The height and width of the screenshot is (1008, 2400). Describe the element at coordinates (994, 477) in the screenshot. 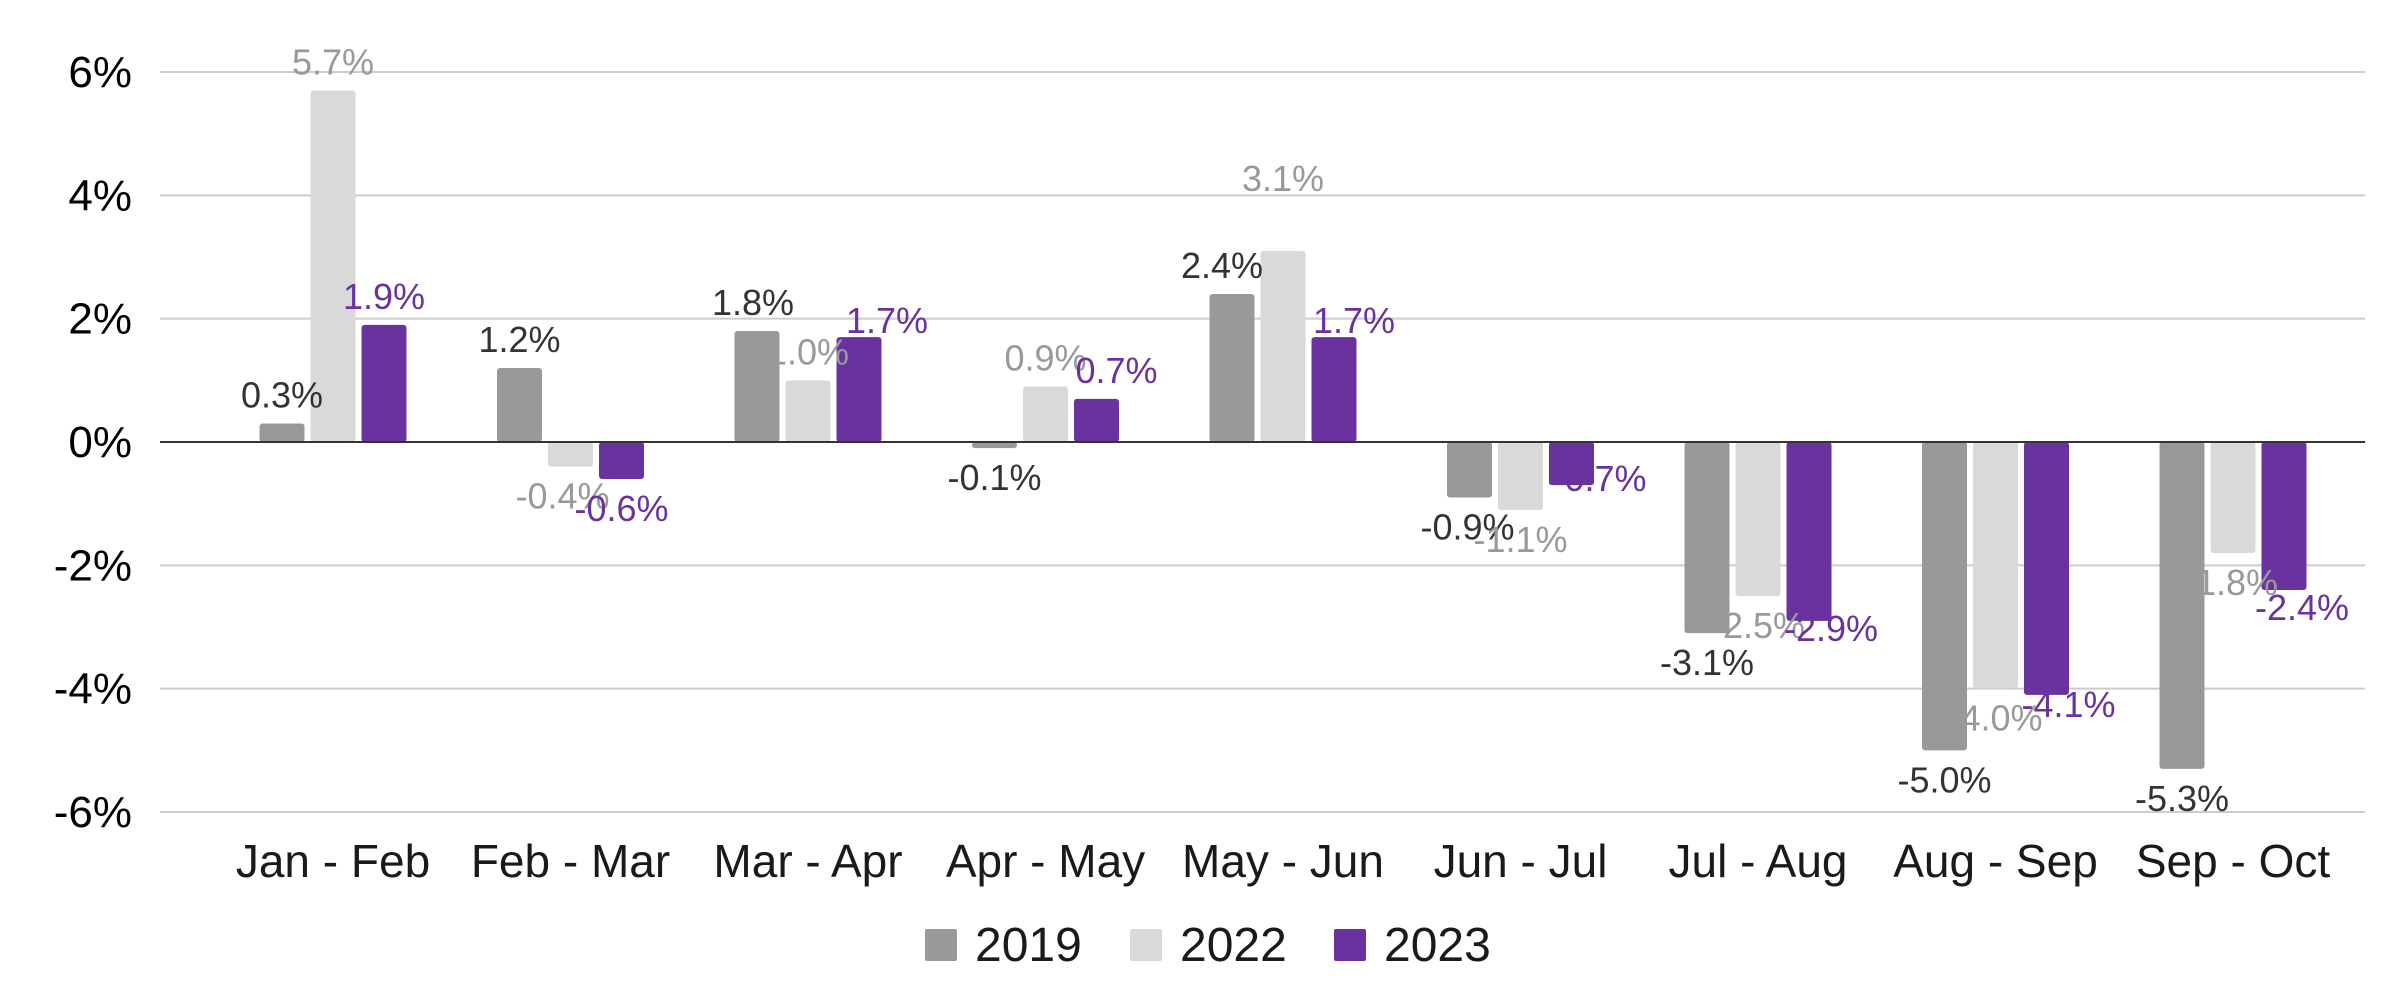

I see `data-label-2019-3: -0.1%` at that location.